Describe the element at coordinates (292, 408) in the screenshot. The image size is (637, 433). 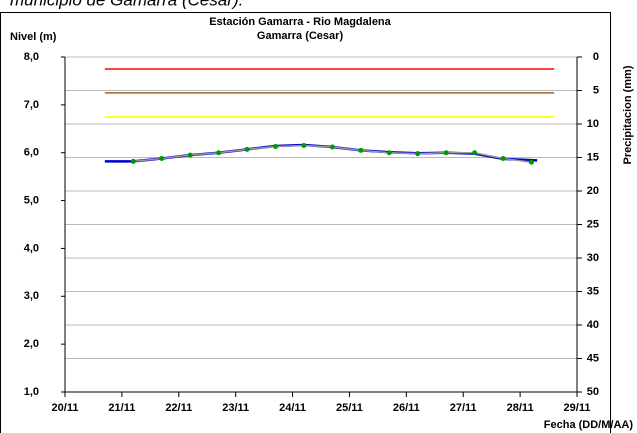
I see `x-tick-label: 24/11` at that location.